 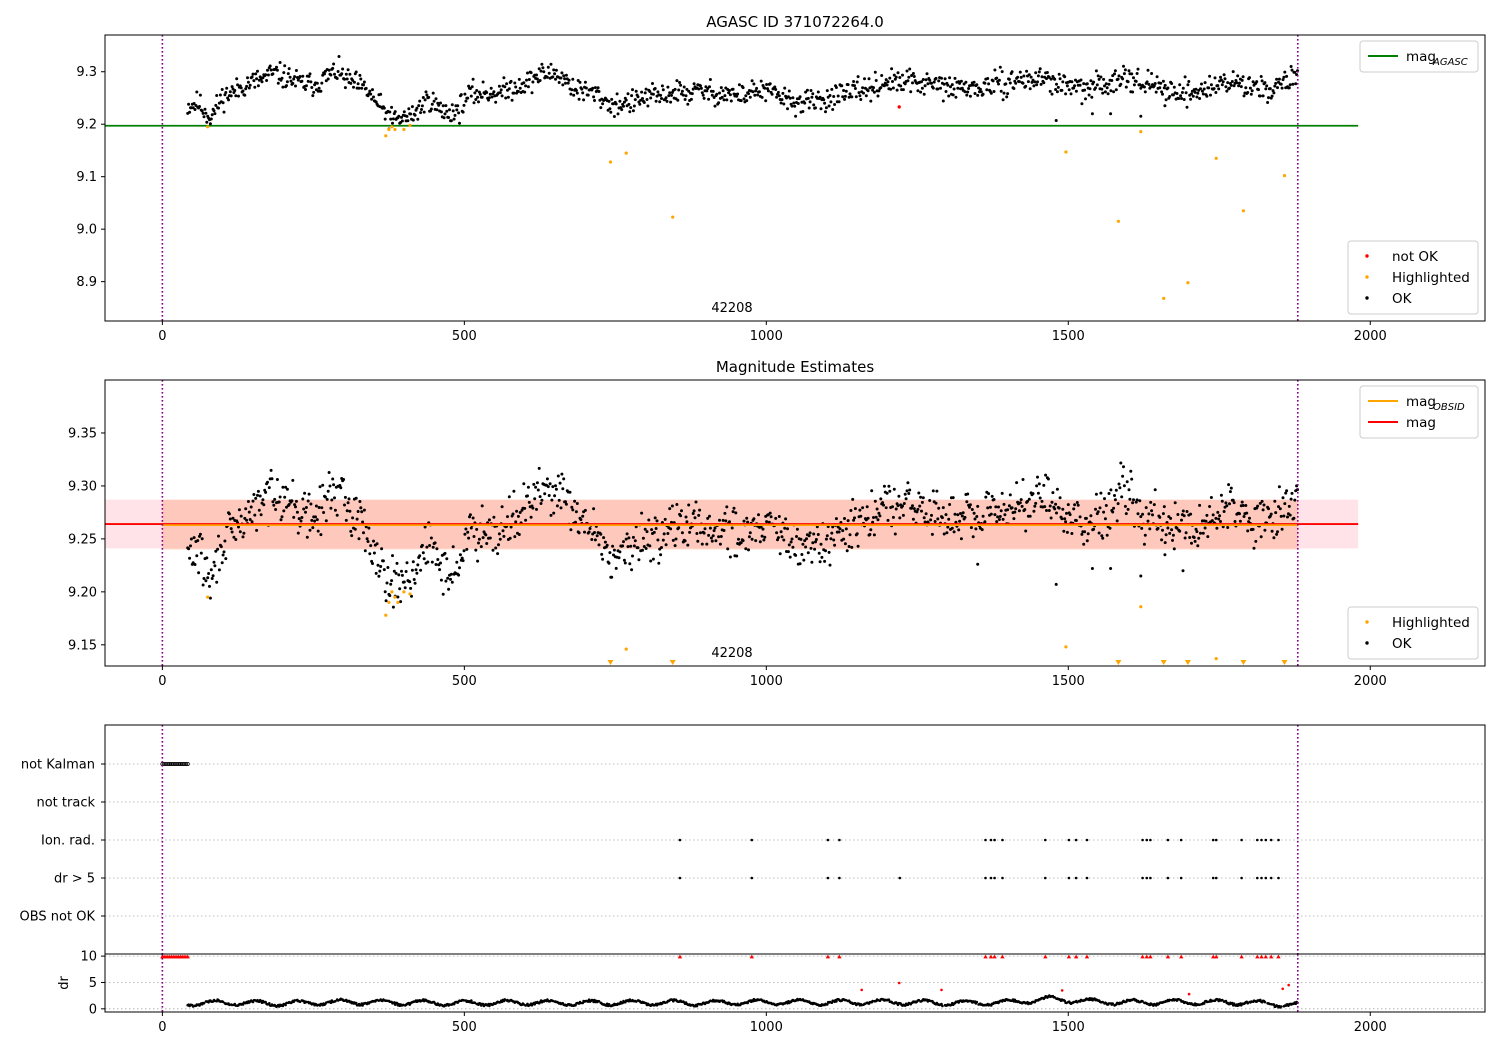 What do you see at coordinates (680, 878) in the screenshot?
I see `dr-gt-5-flag-point` at bounding box center [680, 878].